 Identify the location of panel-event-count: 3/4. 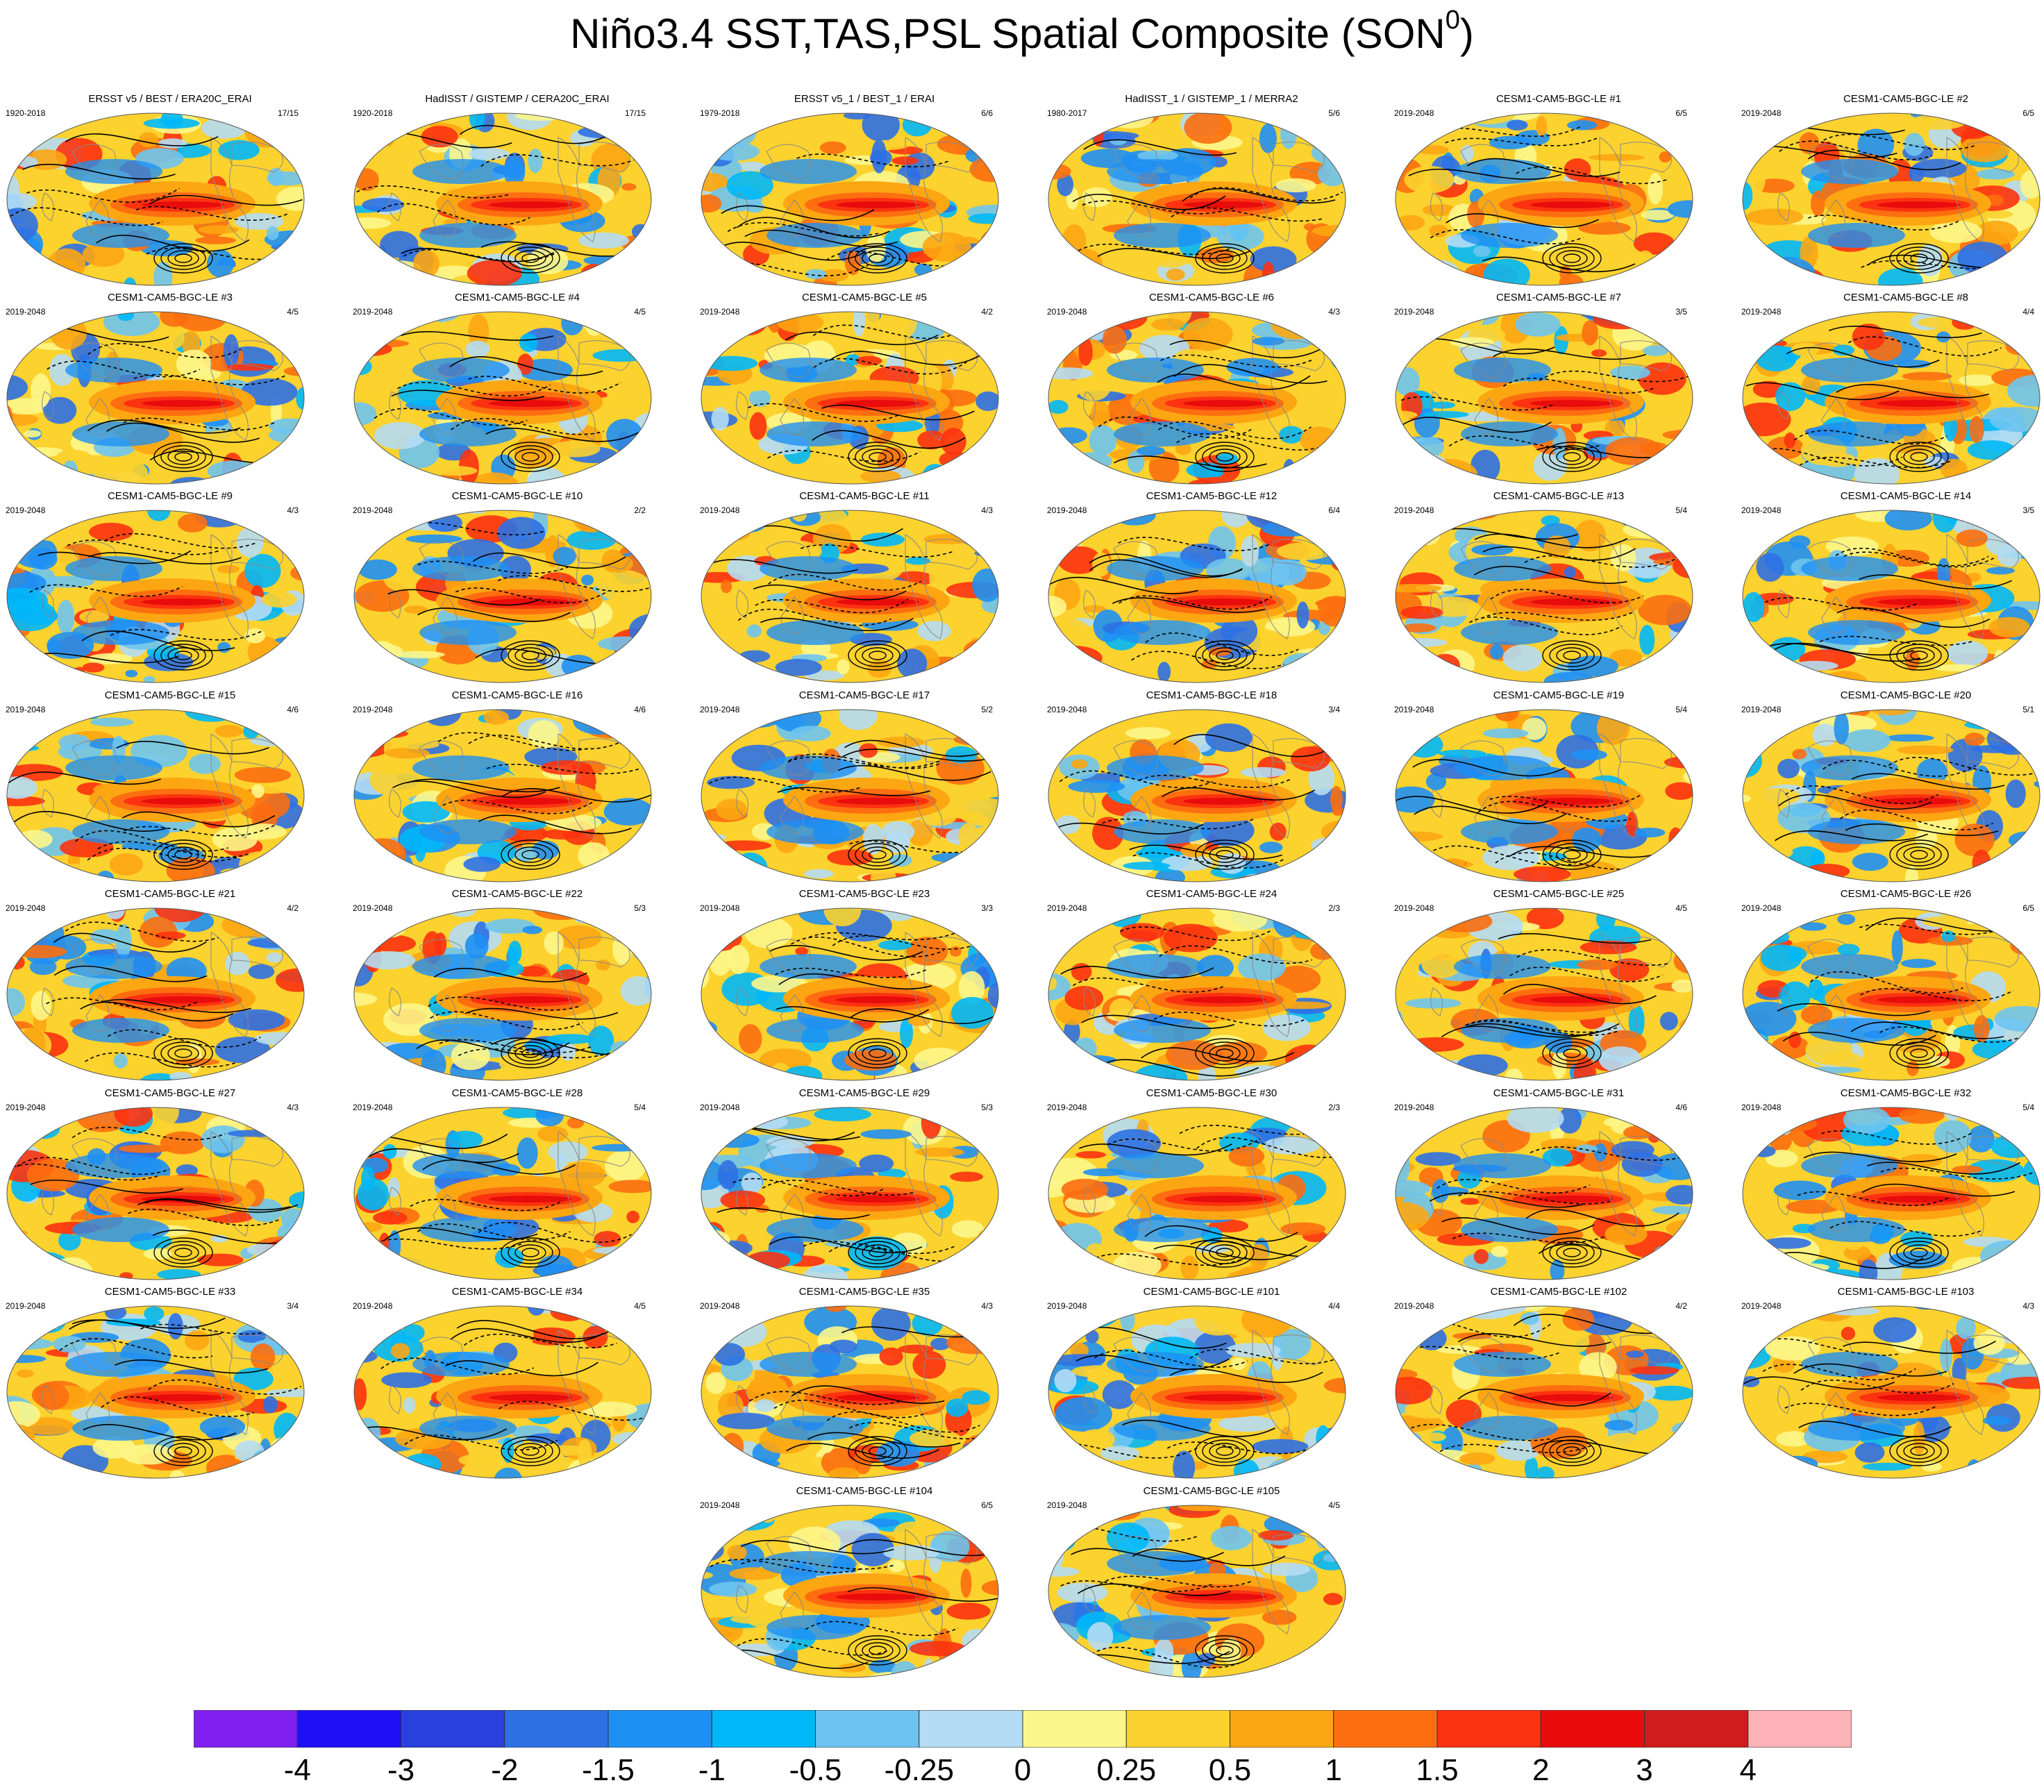
(1334, 709).